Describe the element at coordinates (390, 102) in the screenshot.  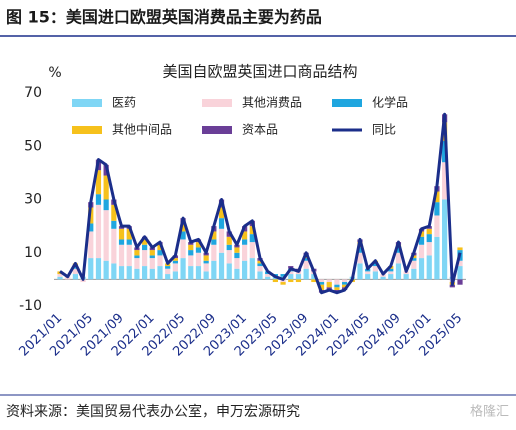
I see `legend-label: 化学品` at that location.